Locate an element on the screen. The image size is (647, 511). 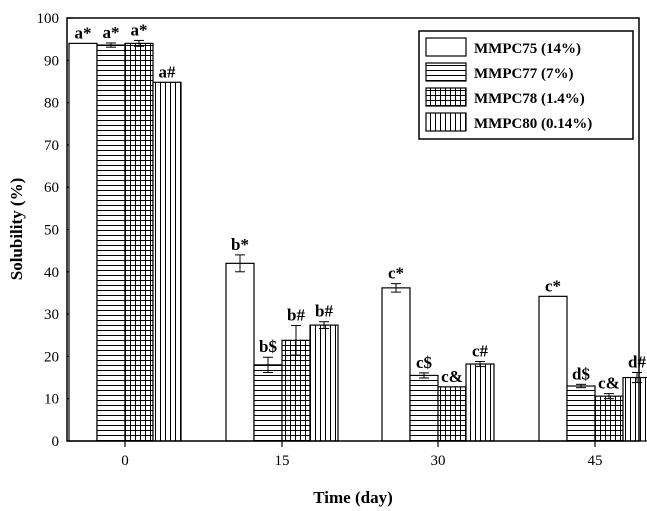
significance-label: c$ is located at coordinates (424, 362).